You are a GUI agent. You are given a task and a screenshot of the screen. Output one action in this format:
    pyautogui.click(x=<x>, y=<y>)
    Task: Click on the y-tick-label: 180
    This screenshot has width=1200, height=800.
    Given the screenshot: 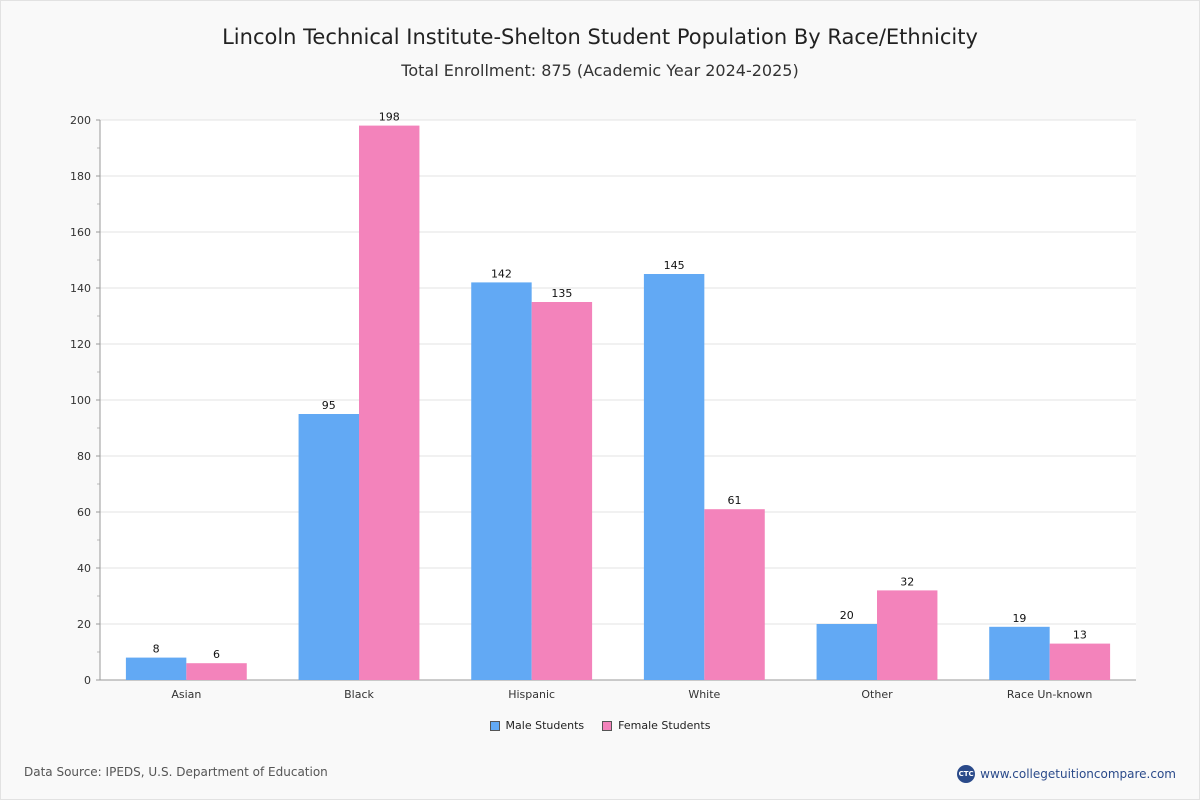 What is the action you would take?
    pyautogui.click(x=80, y=176)
    